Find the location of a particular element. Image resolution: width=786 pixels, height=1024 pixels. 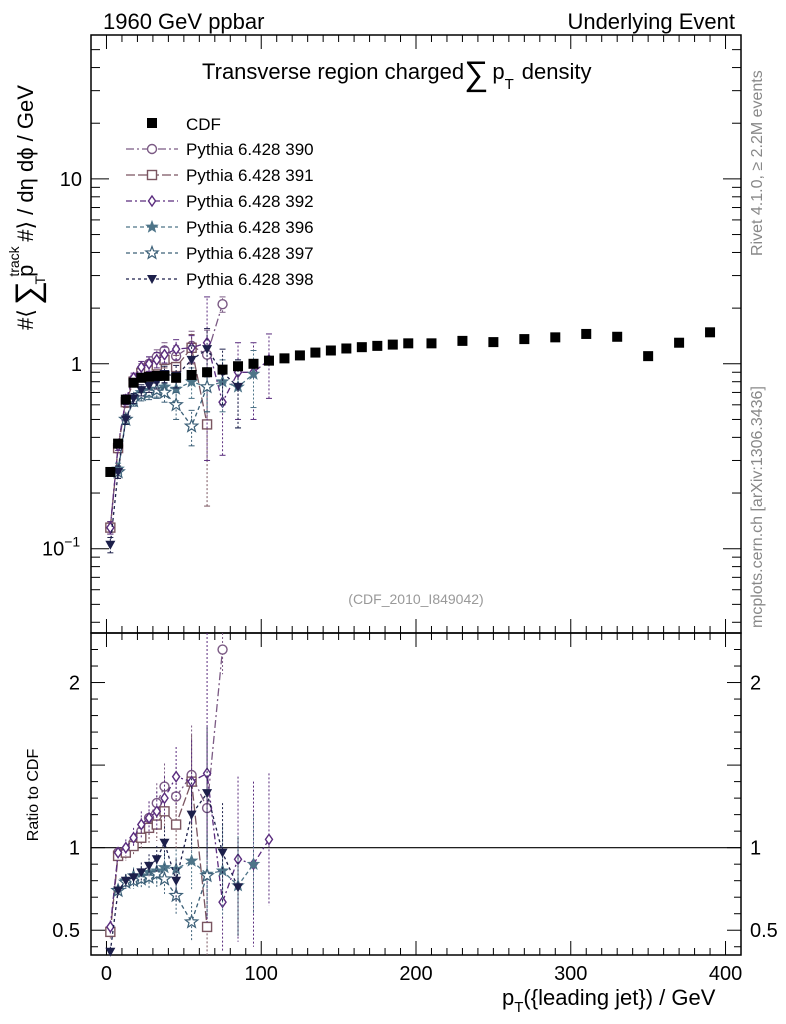

y-axis-label-sub: T is located at coordinates (40, 279).